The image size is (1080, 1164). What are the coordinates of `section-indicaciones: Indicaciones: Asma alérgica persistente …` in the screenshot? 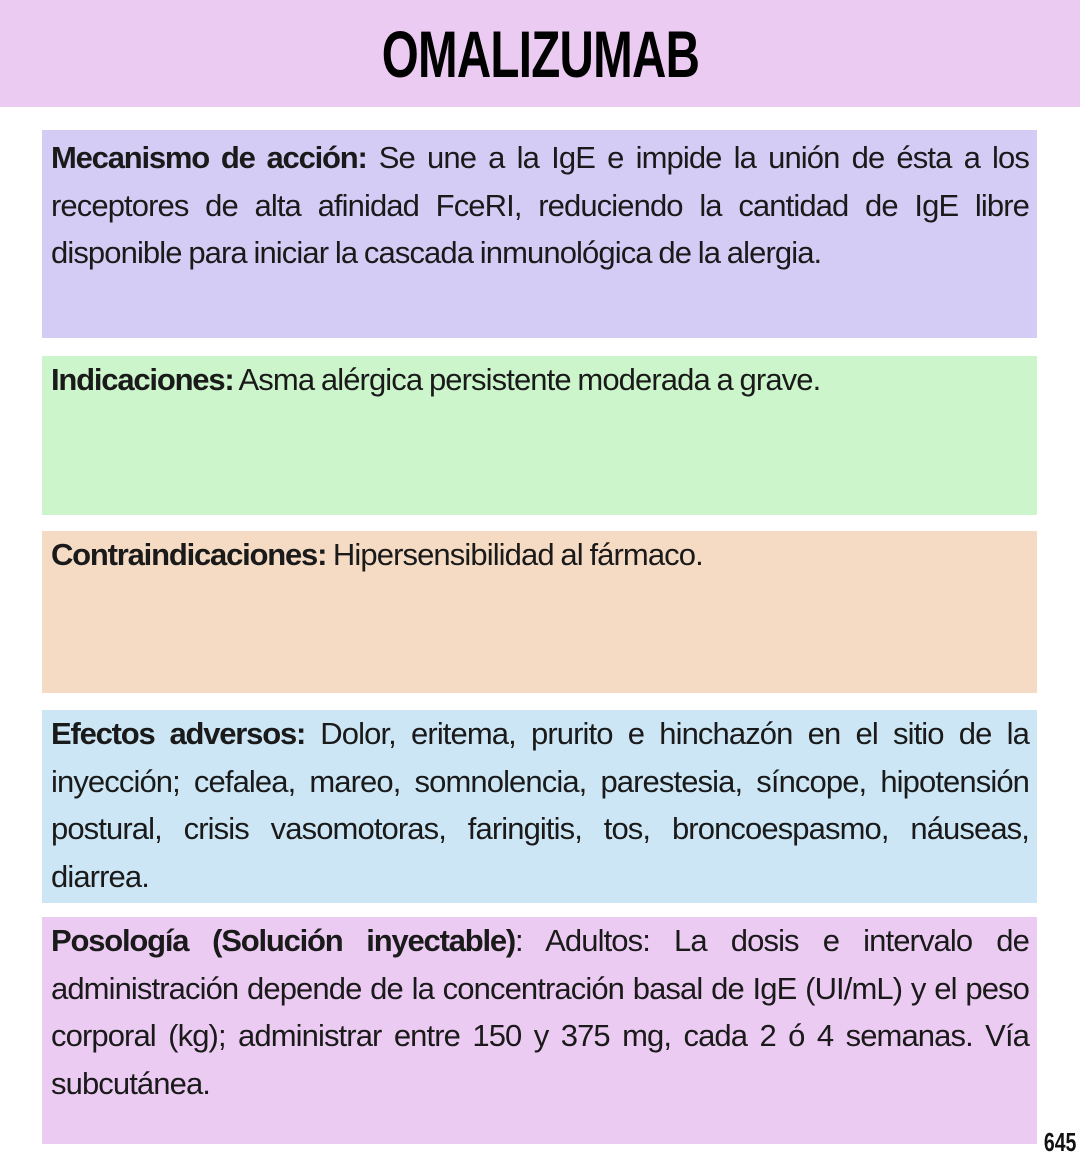 It's located at (539, 435).